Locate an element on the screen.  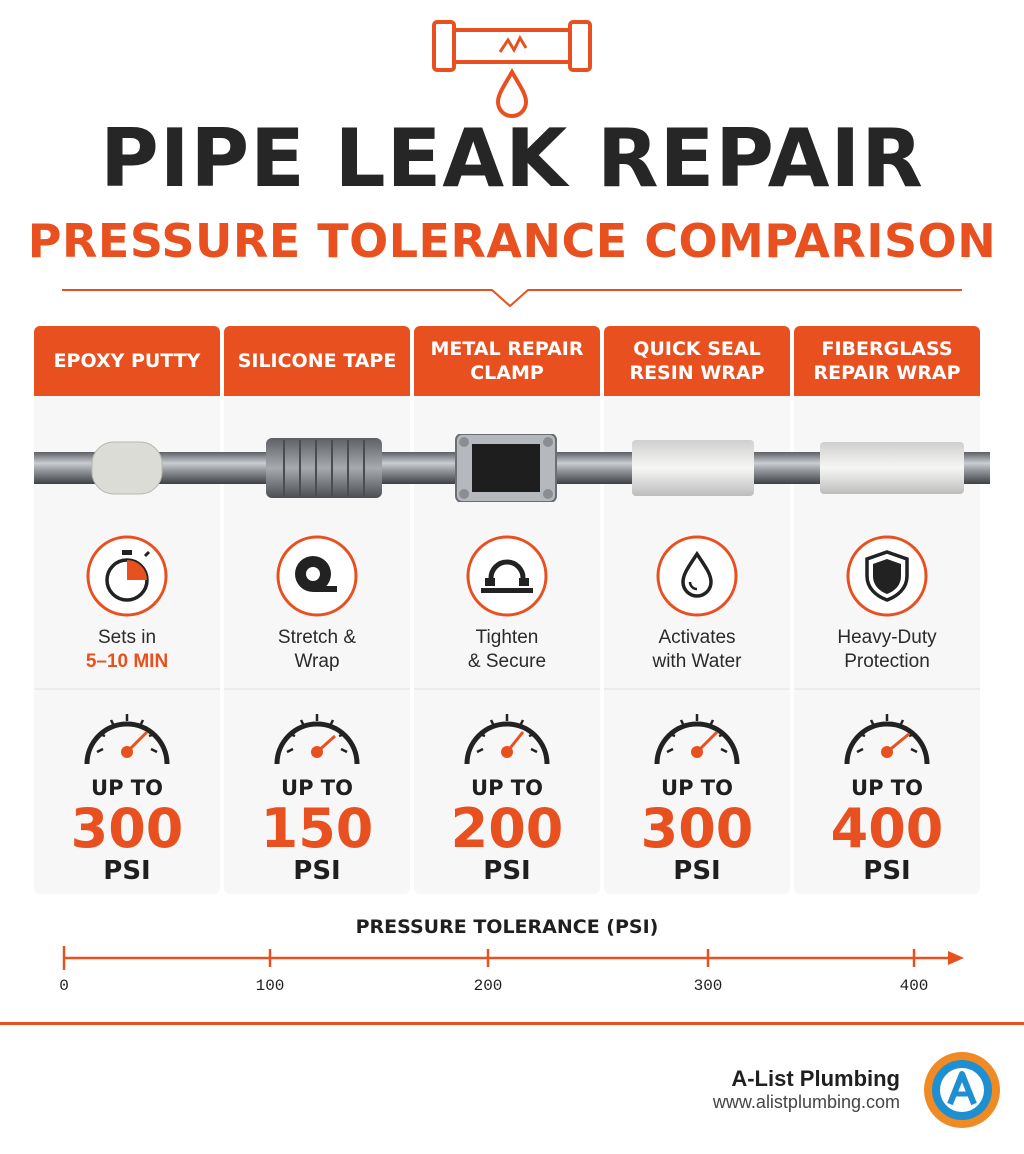
feature-highlight: 5–10 MIN is located at coordinates (127, 661).